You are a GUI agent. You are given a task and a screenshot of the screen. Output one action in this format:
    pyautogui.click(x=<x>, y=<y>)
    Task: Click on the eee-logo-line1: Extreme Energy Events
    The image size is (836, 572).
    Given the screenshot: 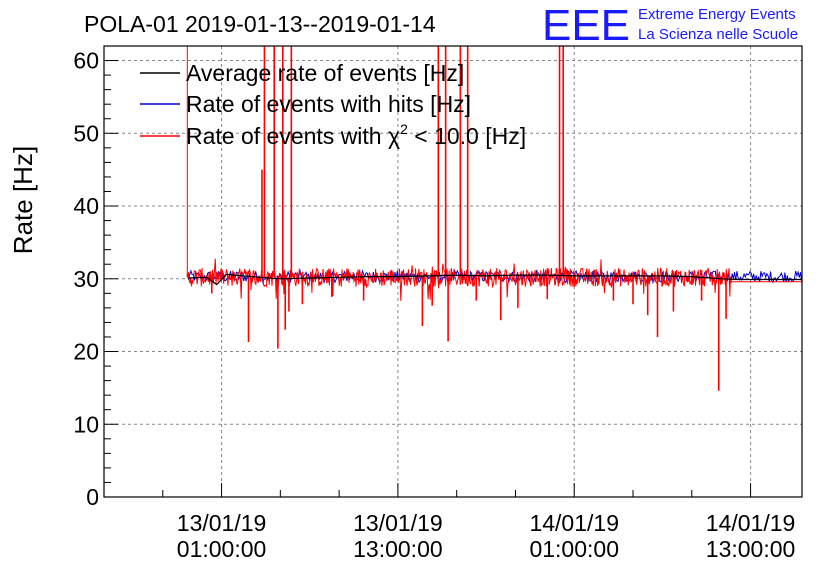 What is the action you would take?
    pyautogui.click(x=717, y=14)
    